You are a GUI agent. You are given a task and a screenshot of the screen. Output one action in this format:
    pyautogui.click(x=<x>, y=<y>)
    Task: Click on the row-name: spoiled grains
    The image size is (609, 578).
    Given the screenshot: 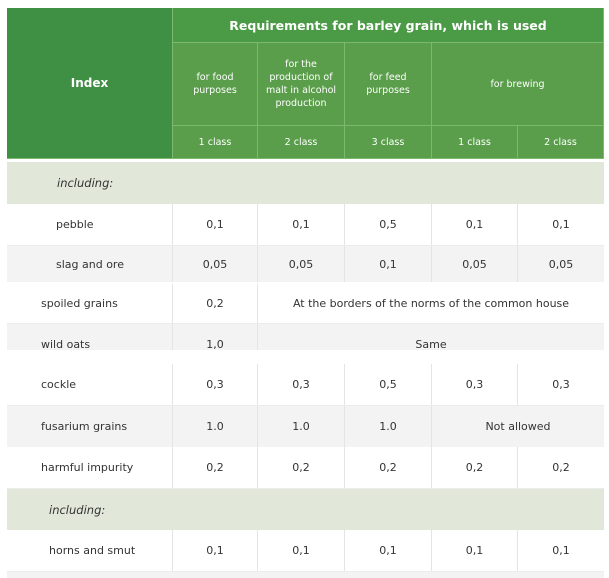 What is the action you would take?
    pyautogui.click(x=90, y=303)
    